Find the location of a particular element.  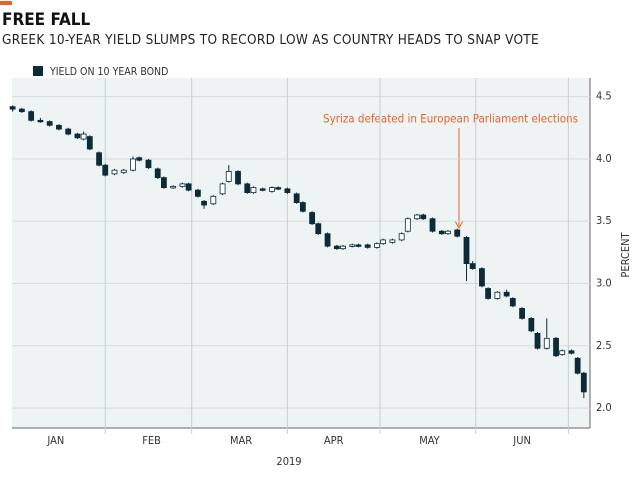

y-tick-label: 4.0 is located at coordinates (604, 158).